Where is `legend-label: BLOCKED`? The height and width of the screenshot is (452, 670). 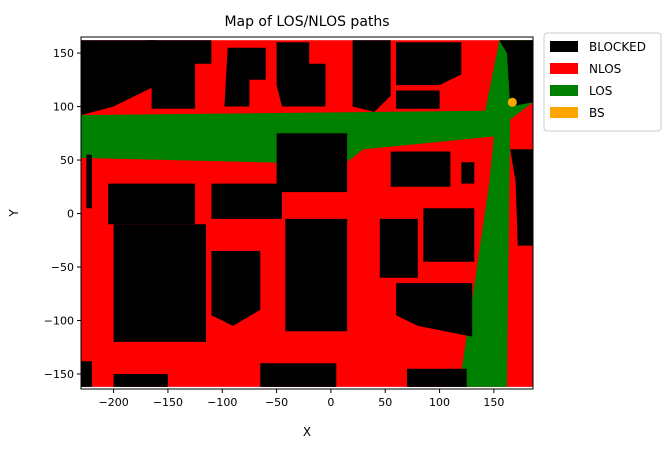 legend-label: BLOCKED is located at coordinates (617, 47).